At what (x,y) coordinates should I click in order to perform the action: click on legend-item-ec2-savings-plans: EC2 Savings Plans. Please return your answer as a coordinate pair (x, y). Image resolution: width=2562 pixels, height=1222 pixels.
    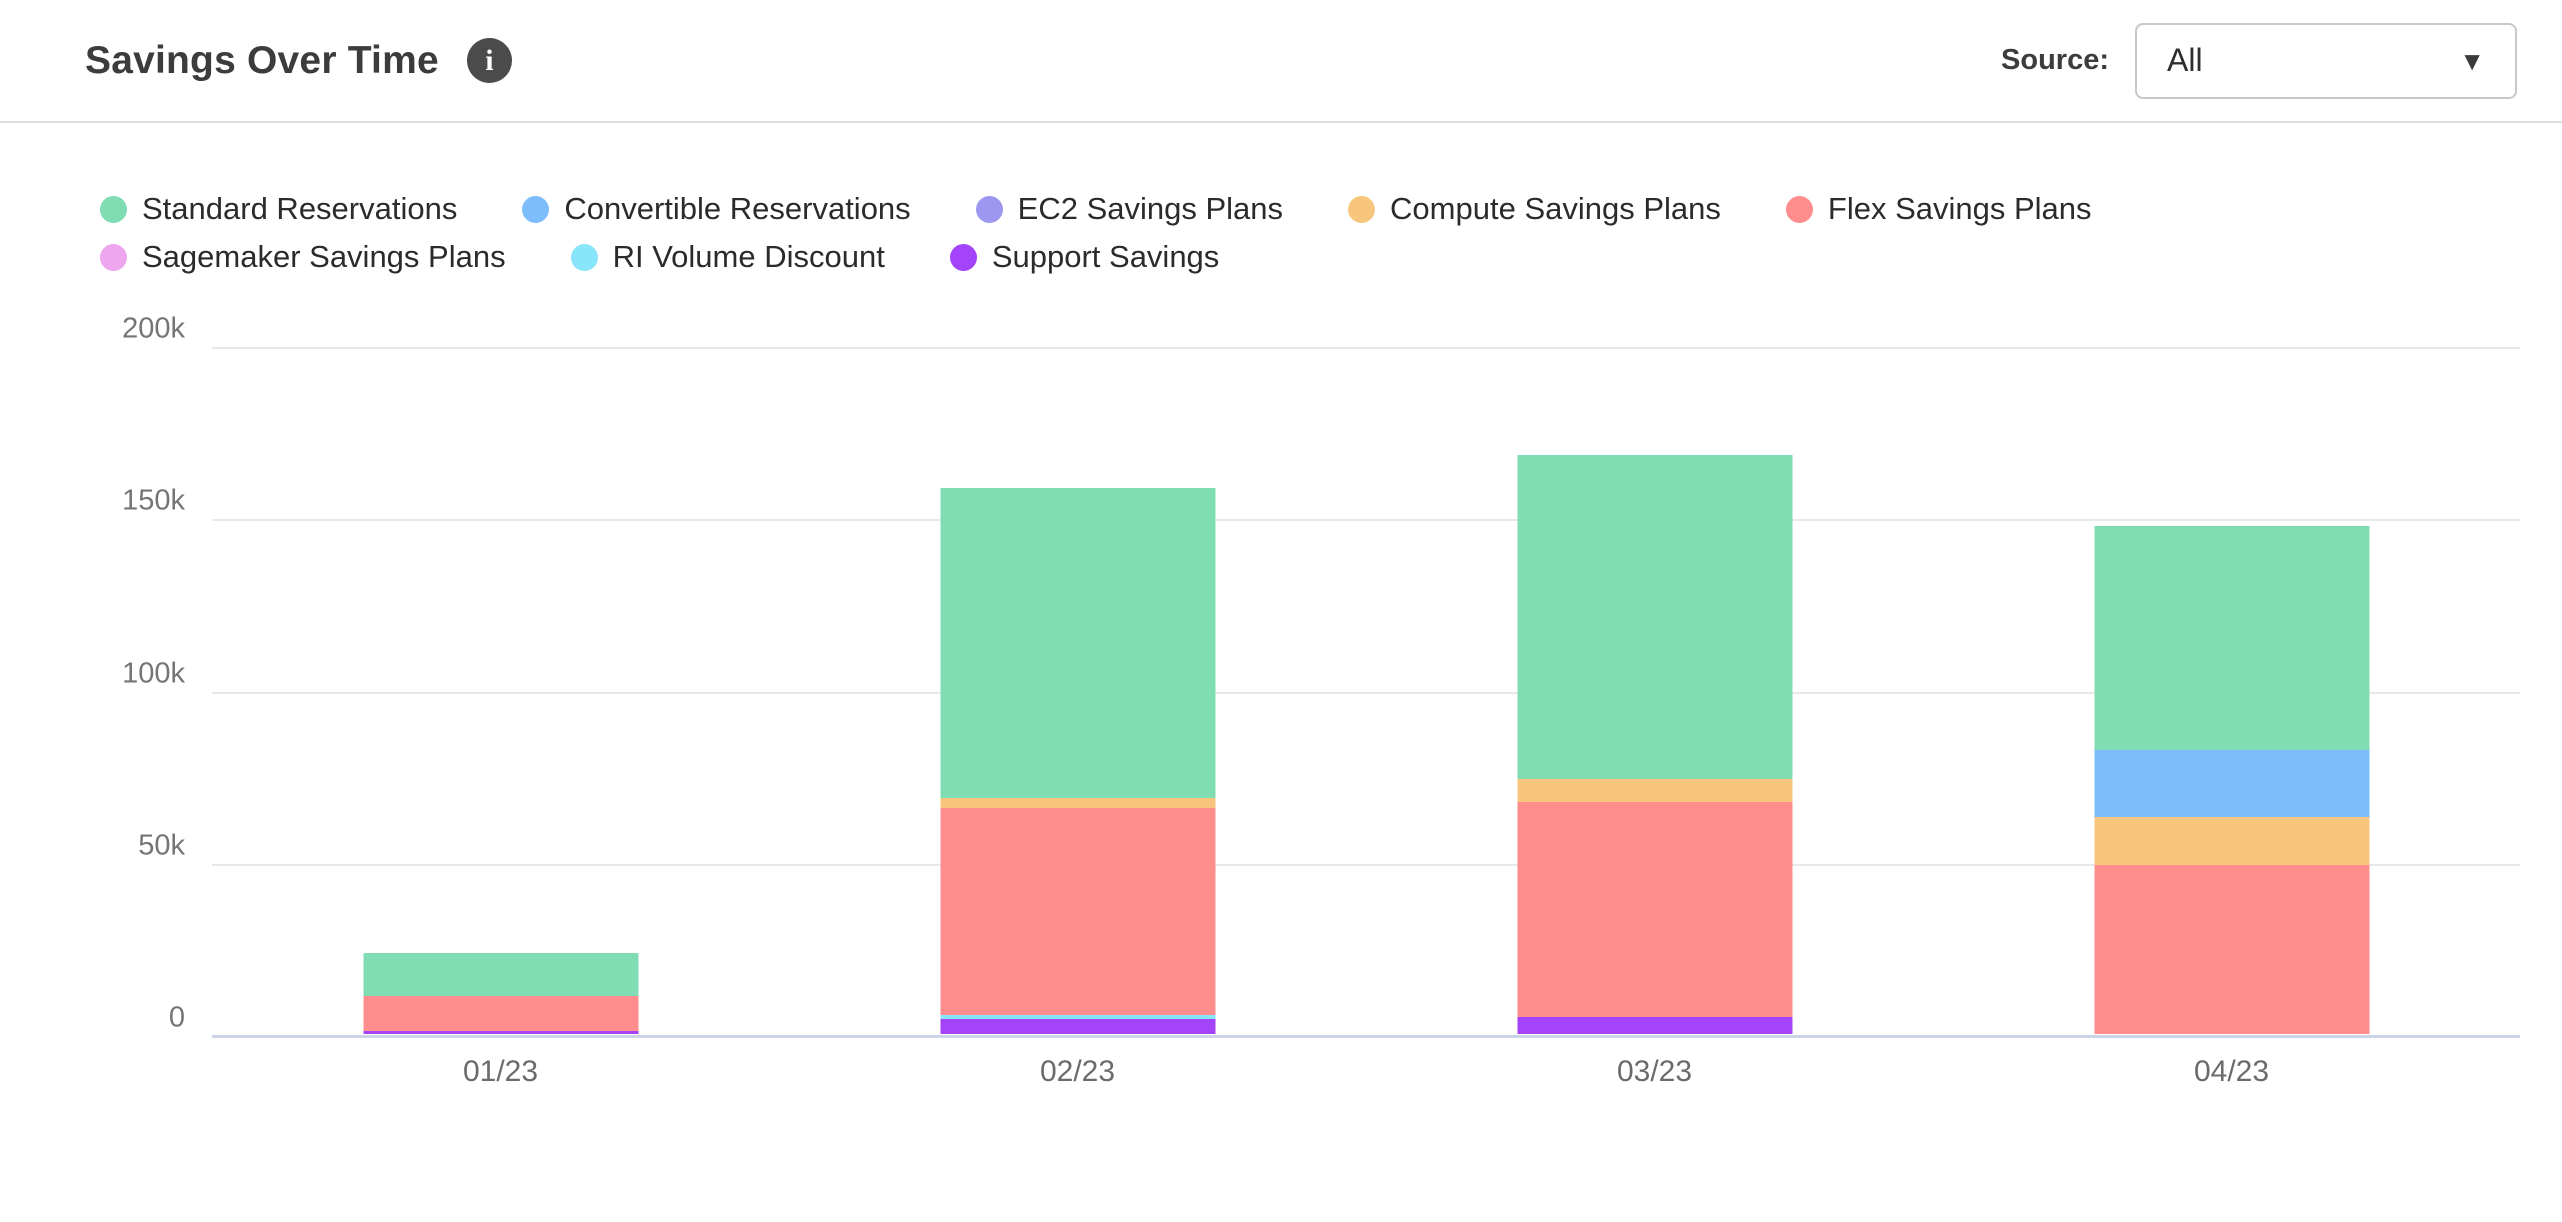
    Looking at the image, I should click on (1129, 209).